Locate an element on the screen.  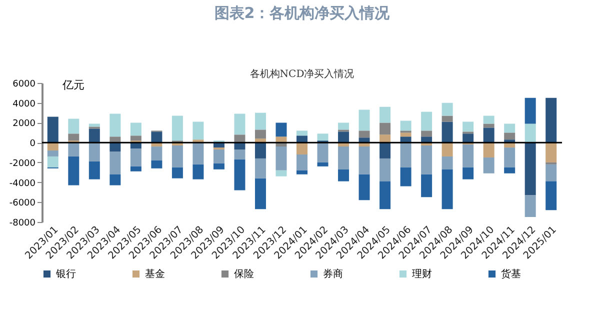
y-tick-label: 4000 is located at coordinates (24, 104).